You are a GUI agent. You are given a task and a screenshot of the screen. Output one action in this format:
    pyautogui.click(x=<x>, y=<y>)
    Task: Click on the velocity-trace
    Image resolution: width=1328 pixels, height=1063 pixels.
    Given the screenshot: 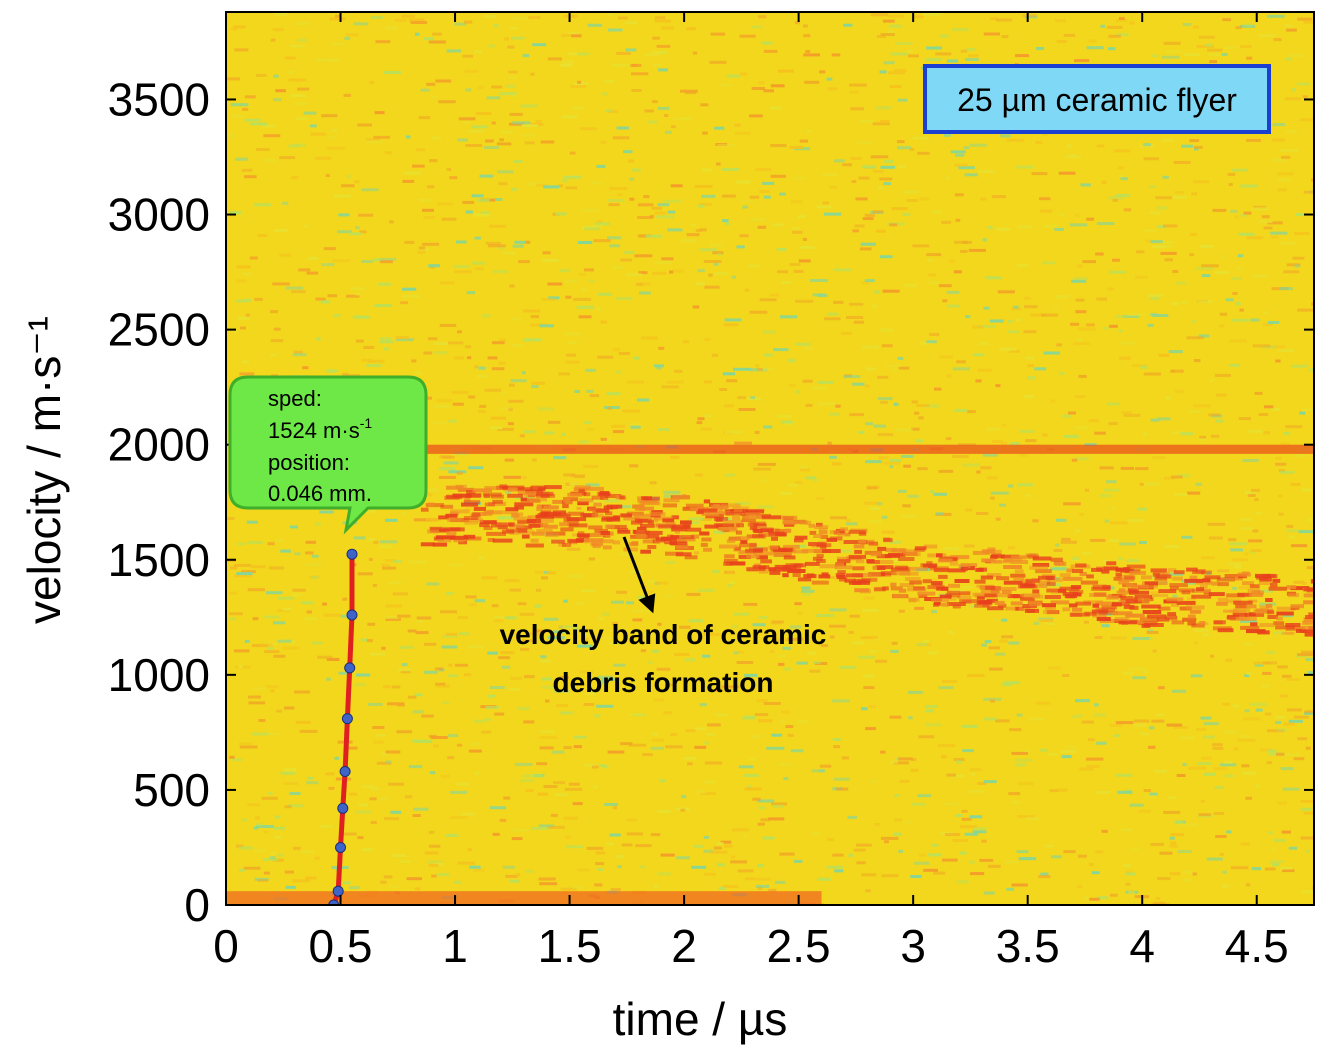 What is the action you would take?
    pyautogui.click(x=343, y=726)
    